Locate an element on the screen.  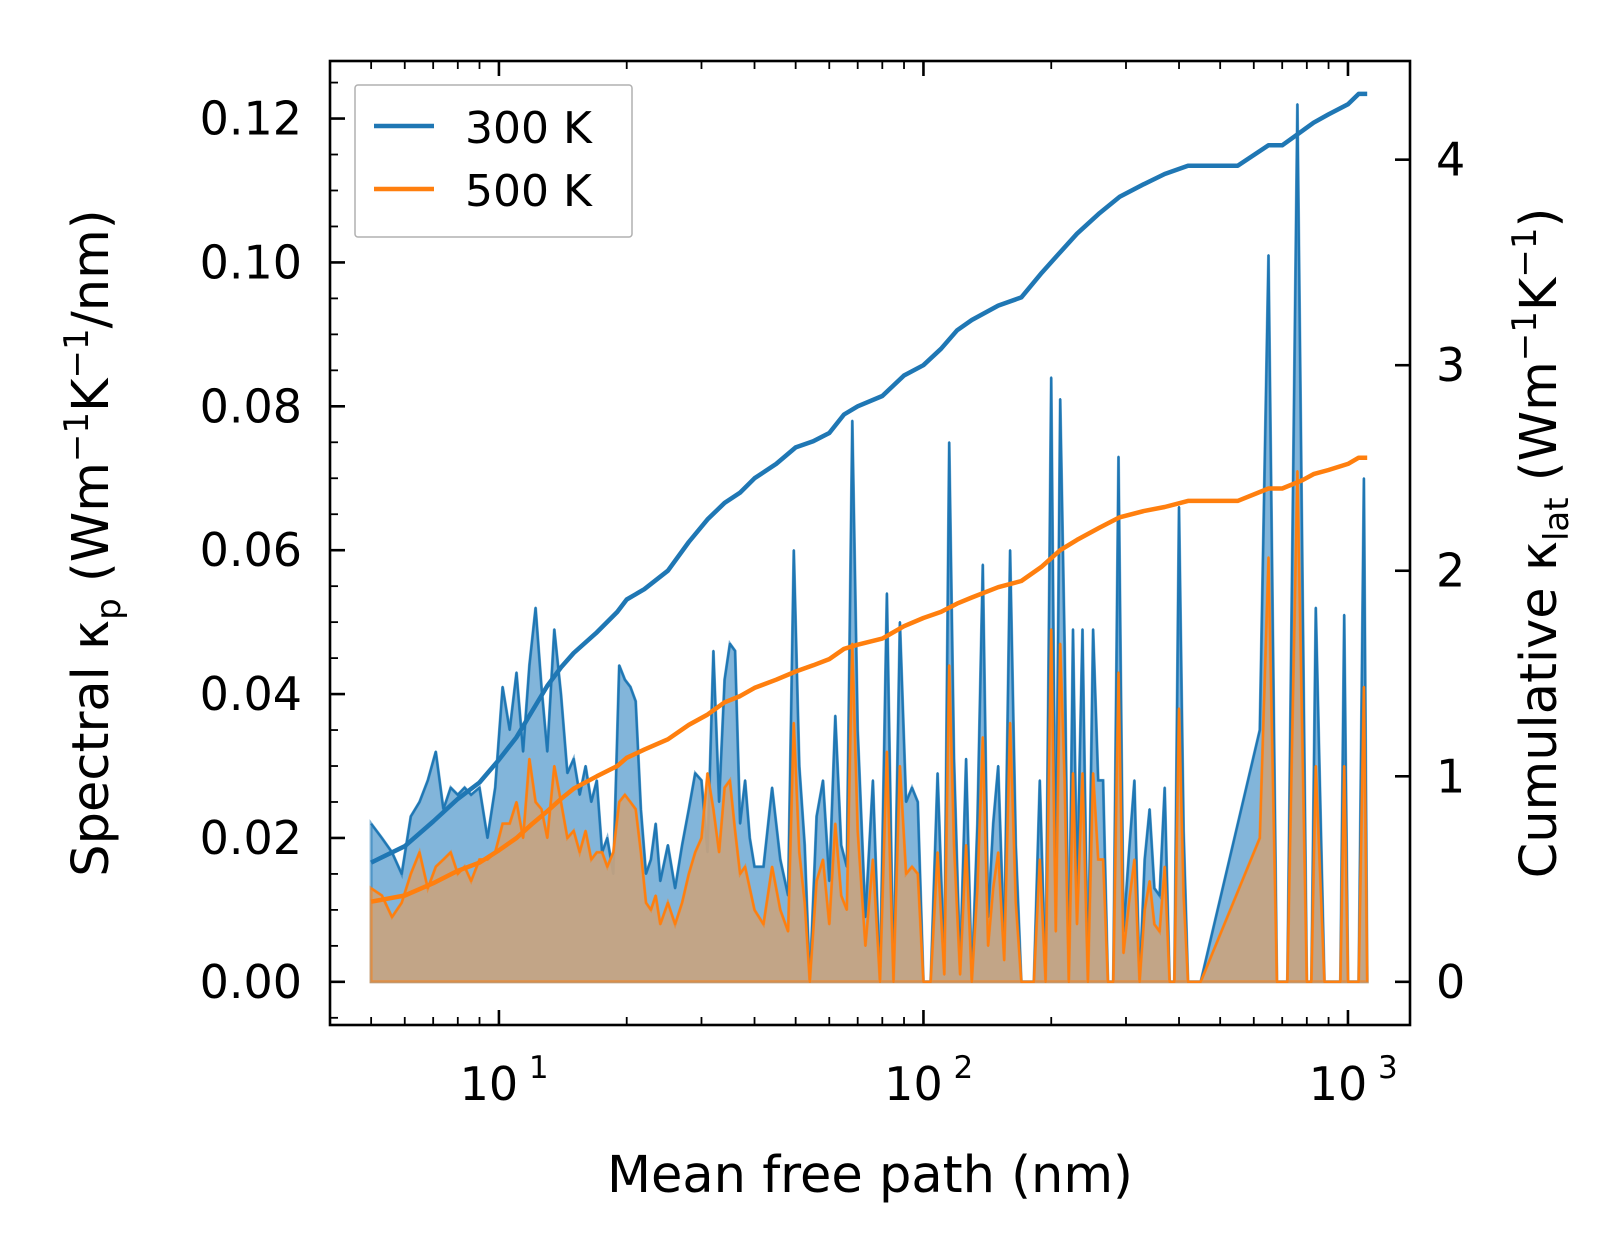
right-tick-label: 1 is located at coordinates (1450, 776).